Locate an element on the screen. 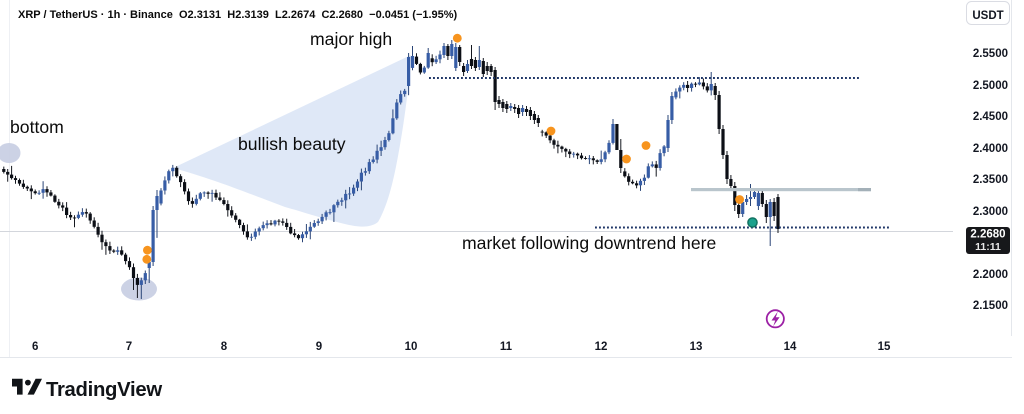 The image size is (1024, 414). svg-text: bottom is located at coordinates (37, 127).